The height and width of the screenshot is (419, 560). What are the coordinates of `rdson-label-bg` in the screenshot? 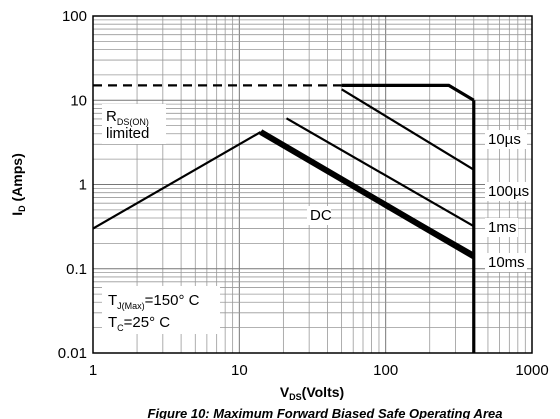 It's located at (134, 124).